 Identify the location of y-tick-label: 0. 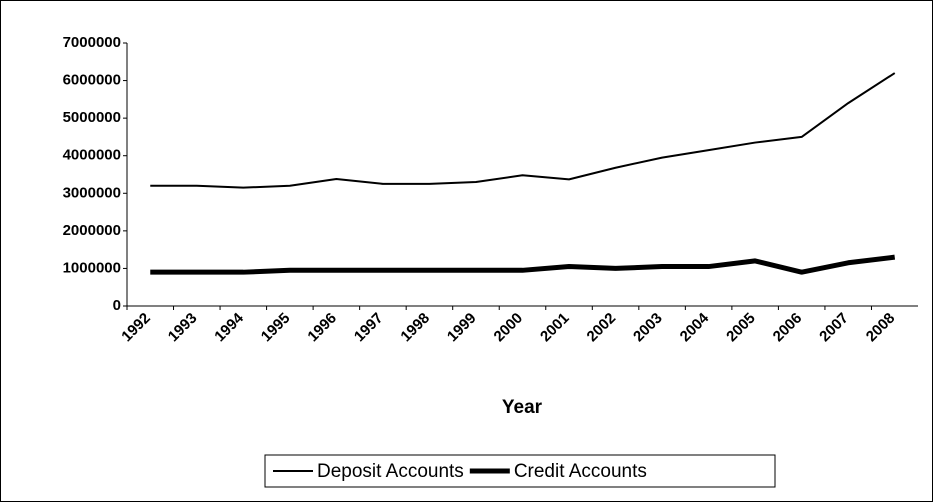
(117, 305).